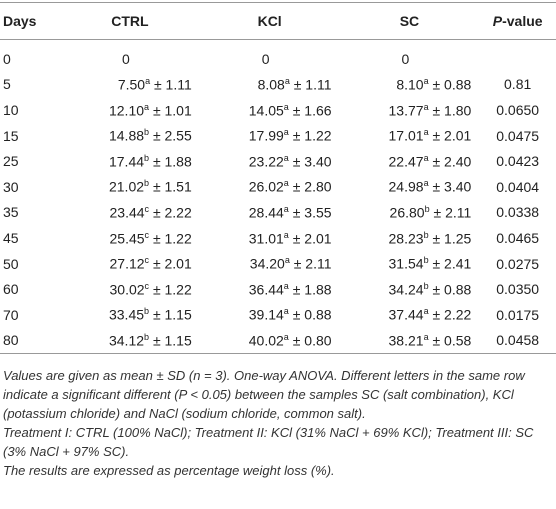 This screenshot has height=509, width=556. Describe the element at coordinates (11, 237) in the screenshot. I see `days-cell: 45` at that location.